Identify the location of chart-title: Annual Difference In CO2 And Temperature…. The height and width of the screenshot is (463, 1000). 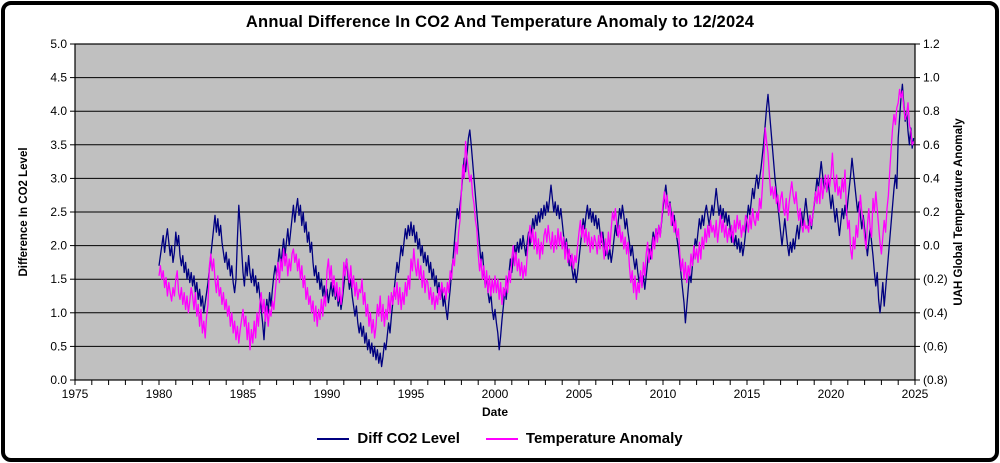
(500, 22).